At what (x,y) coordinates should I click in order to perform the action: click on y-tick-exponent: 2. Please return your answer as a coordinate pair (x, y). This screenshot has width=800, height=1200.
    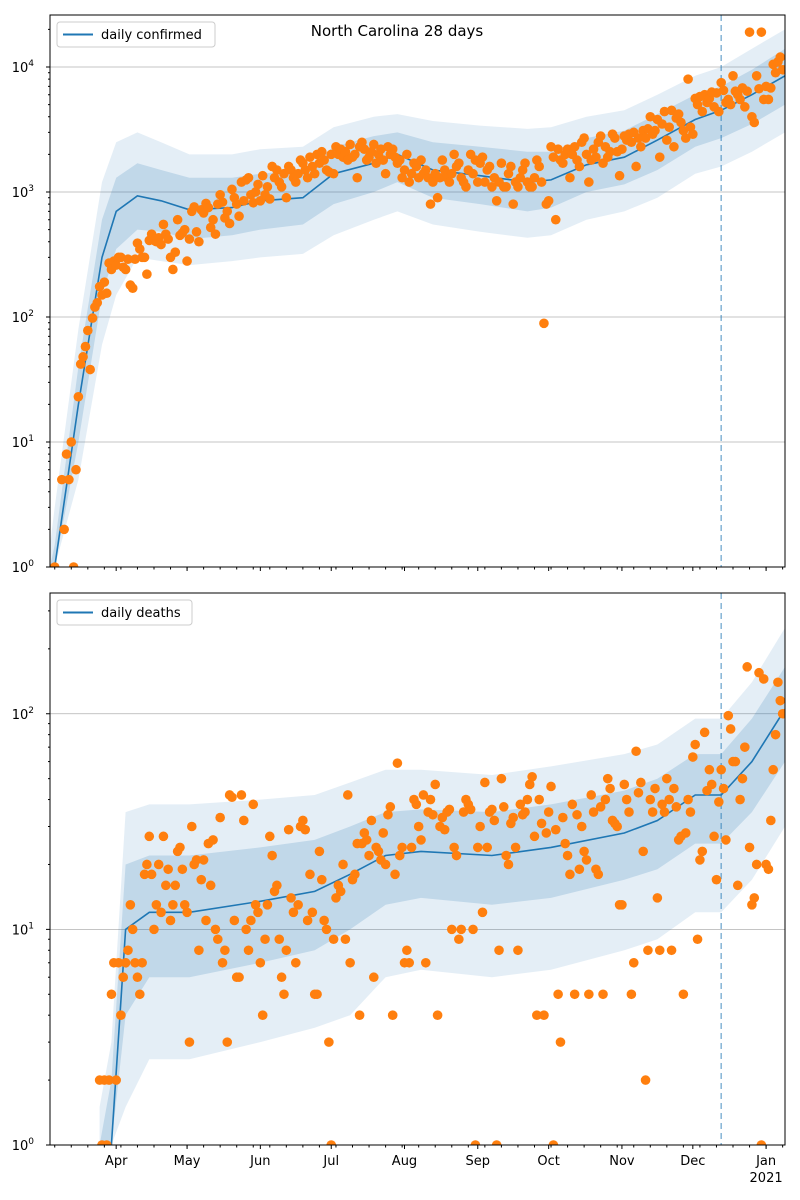
    Looking at the image, I should click on (31, 314).